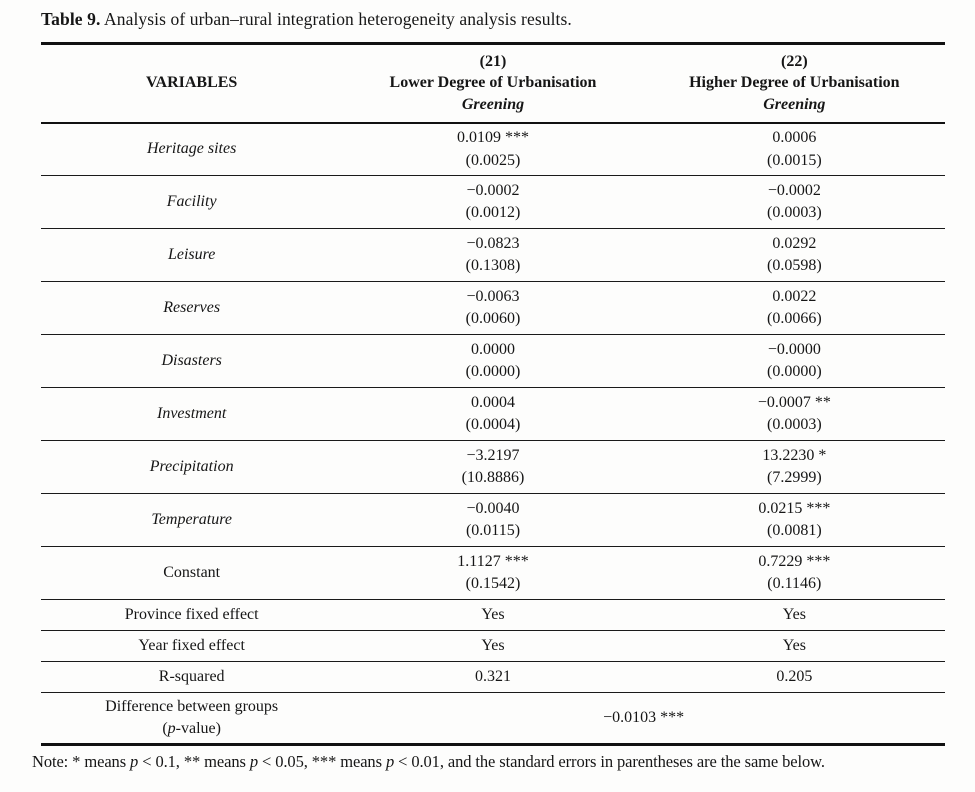 Image resolution: width=975 pixels, height=792 pixels. What do you see at coordinates (794, 677) in the screenshot?
I see `cell-22: 0.205` at bounding box center [794, 677].